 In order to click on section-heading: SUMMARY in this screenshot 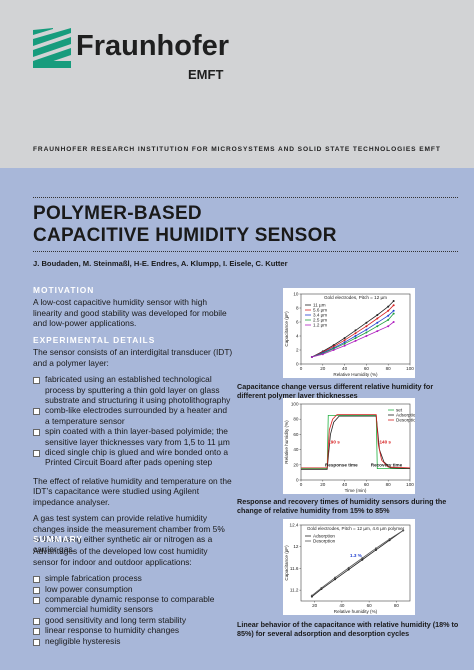, I will do `click(58, 539)`.